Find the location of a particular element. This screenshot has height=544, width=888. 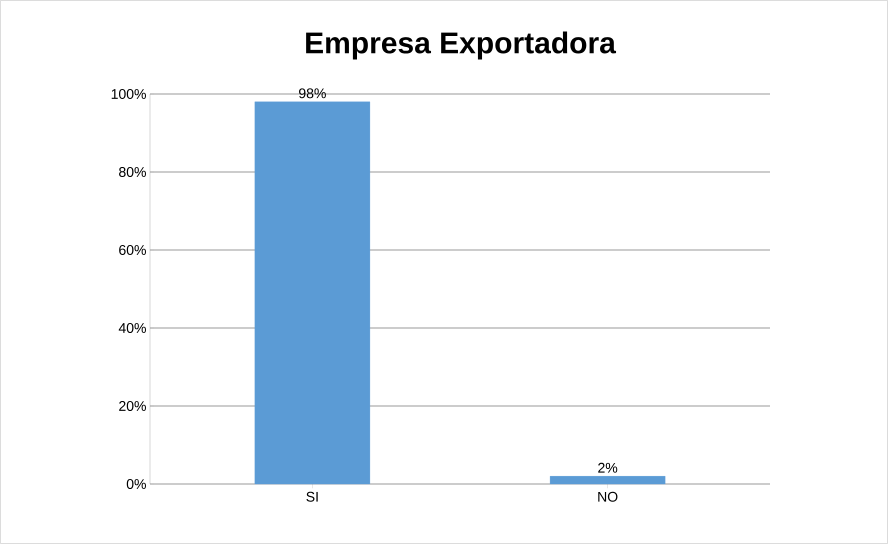

x-tick-label: SI is located at coordinates (312, 497).